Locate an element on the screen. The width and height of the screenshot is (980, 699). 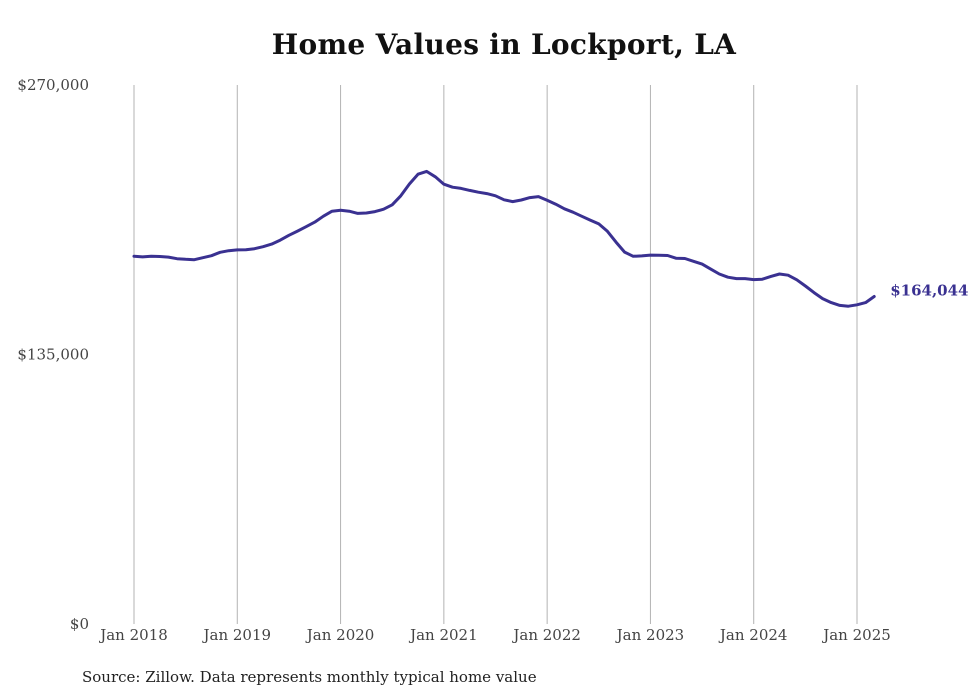
x-tick-label: Jan 2023 is located at coordinates (650, 635).